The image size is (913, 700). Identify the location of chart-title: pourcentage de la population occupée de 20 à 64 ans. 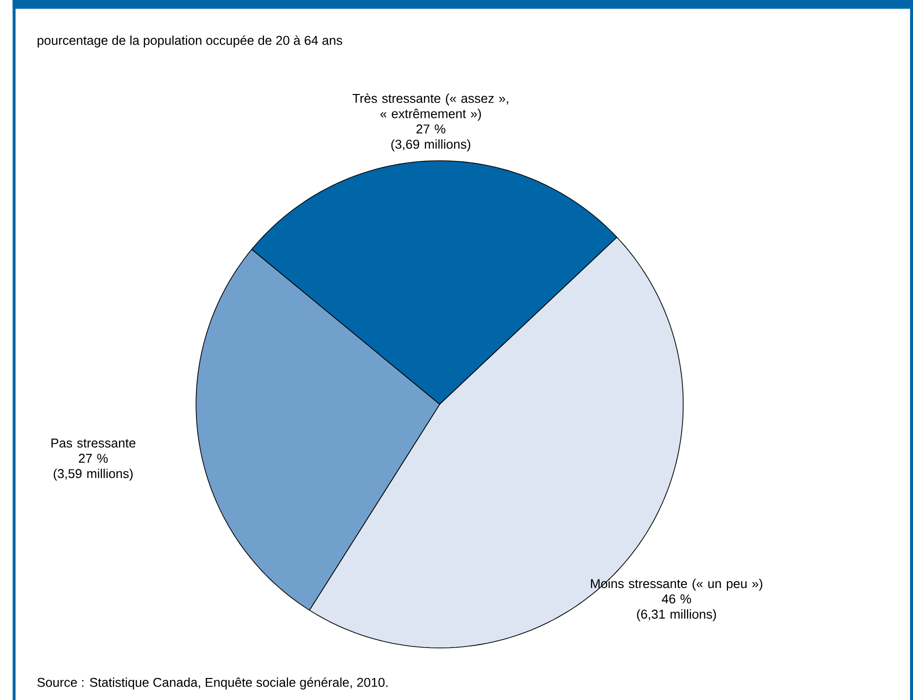
(190, 41).